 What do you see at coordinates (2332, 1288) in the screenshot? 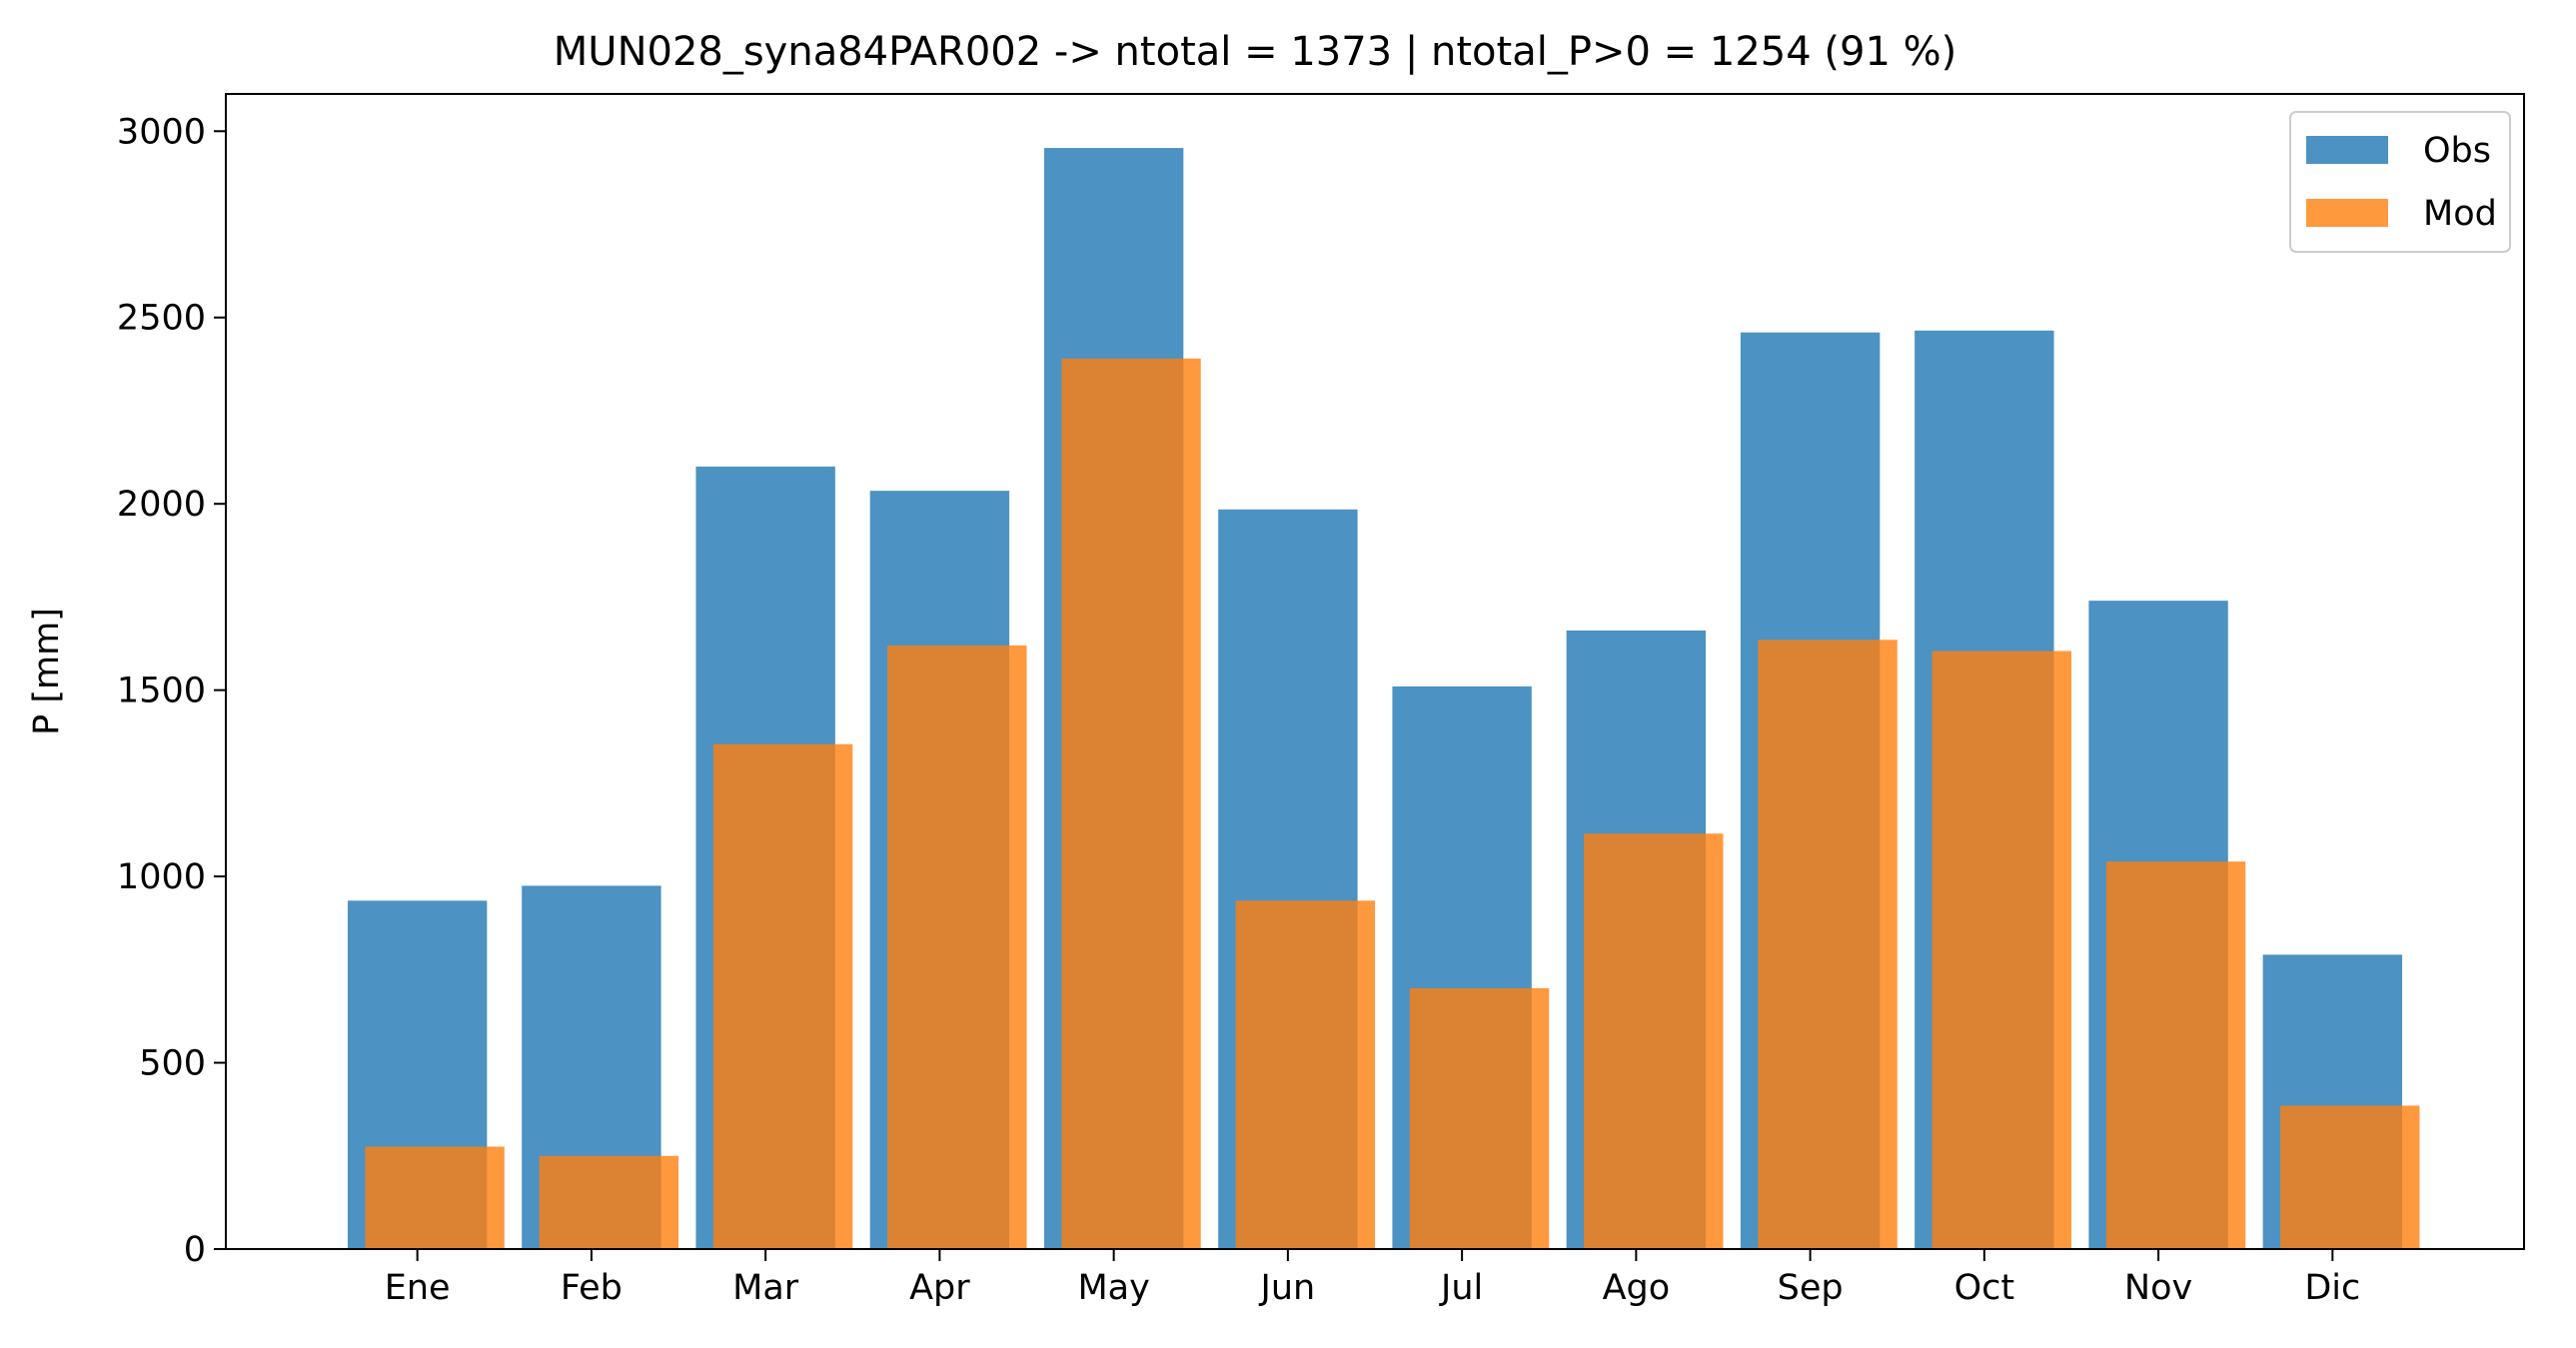
I see `x-tick-label: Dic` at bounding box center [2332, 1288].